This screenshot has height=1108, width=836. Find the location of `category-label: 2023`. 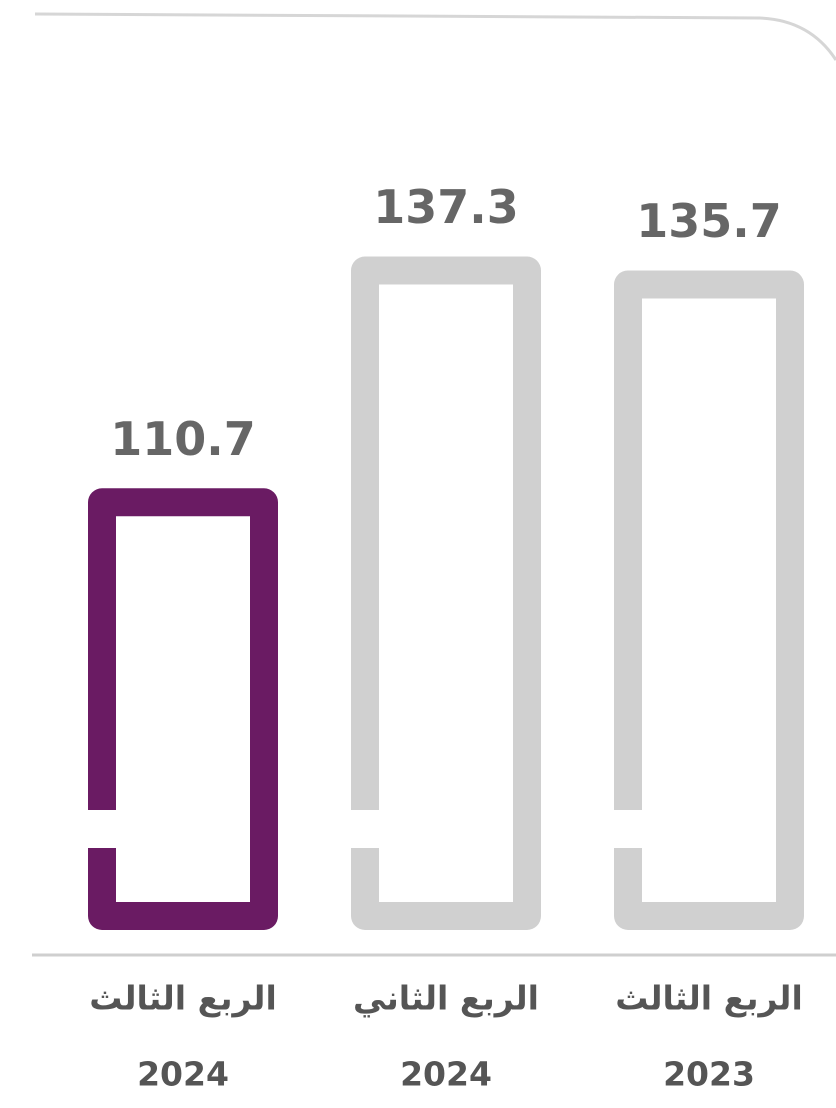

category-label: 2023 is located at coordinates (709, 1074).